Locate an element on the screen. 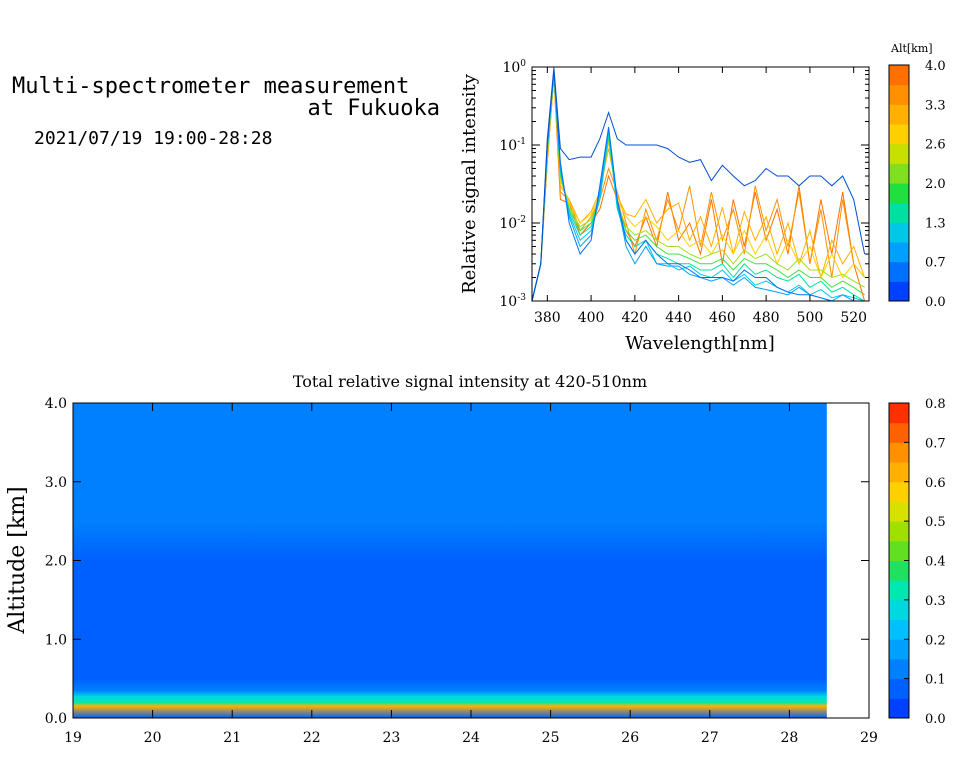 Image resolution: width=960 pixels, height=770 pixels. heatmap-colorbar-tick-label: 0.0 is located at coordinates (935, 719).